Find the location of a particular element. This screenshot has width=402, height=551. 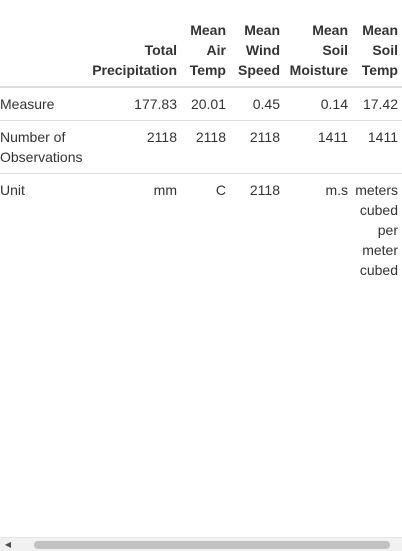

row-label: Measure is located at coordinates (27, 104).